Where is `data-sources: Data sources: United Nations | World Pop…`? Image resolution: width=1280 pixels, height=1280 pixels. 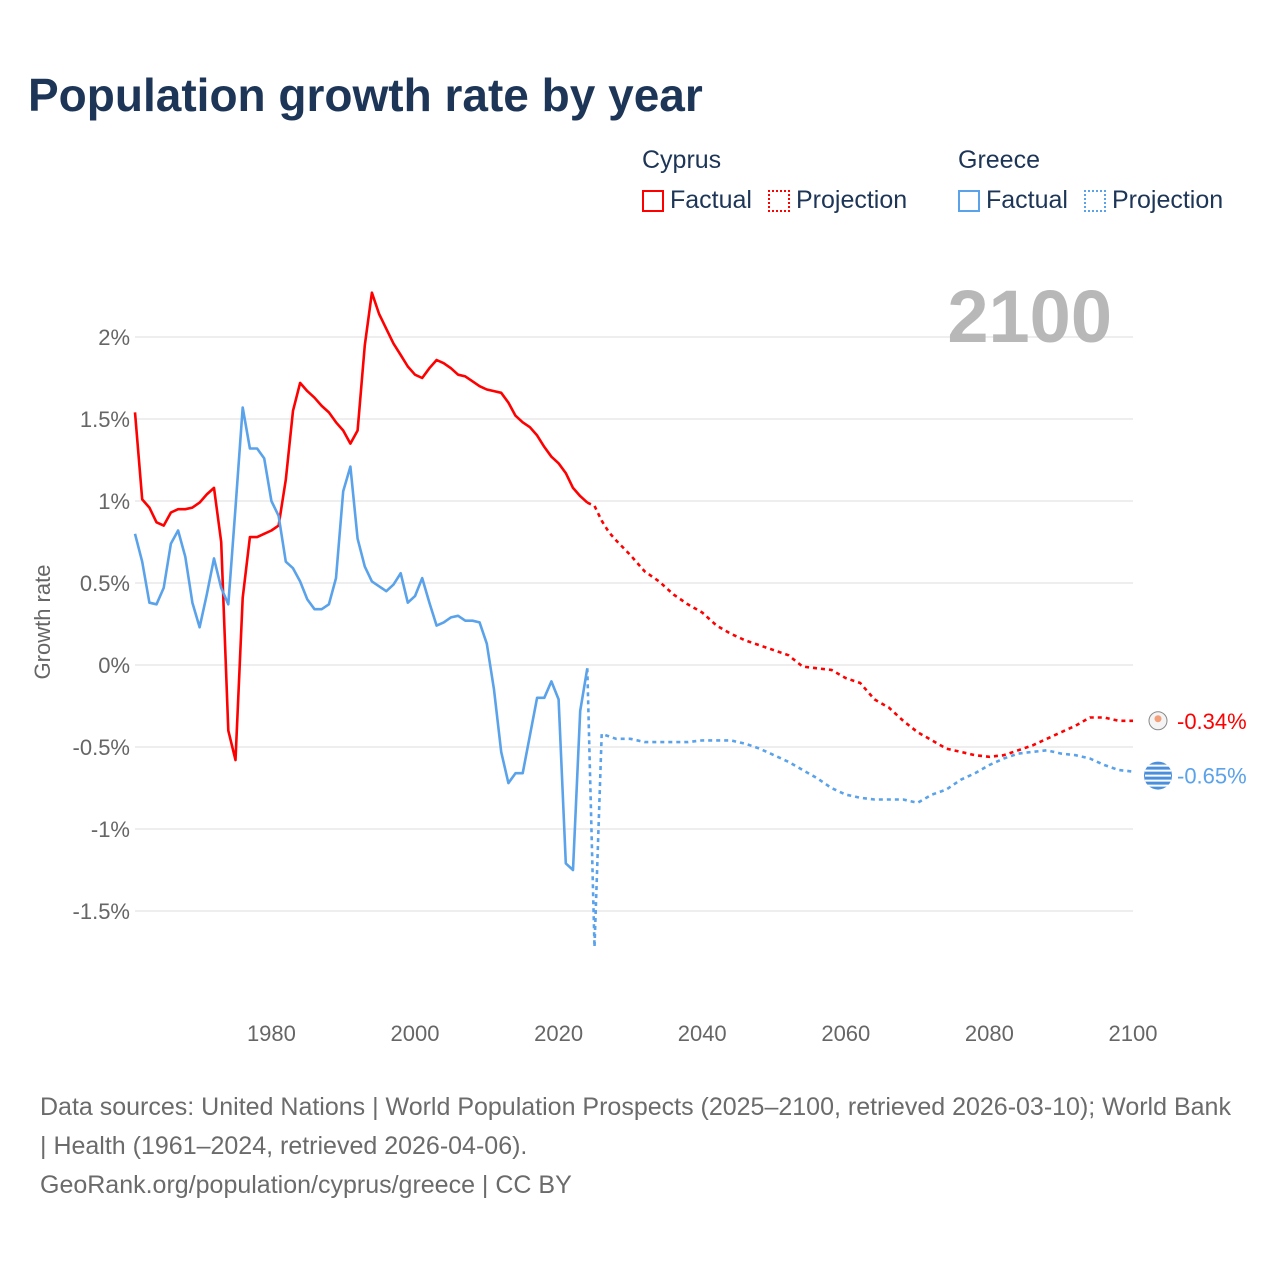
data-sources: Data sources: United Nations | World Pop… is located at coordinates (635, 1126).